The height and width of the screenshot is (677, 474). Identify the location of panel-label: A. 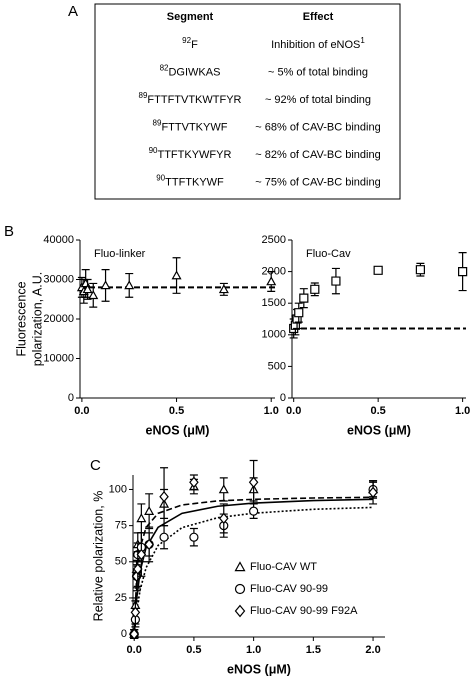
(73, 11).